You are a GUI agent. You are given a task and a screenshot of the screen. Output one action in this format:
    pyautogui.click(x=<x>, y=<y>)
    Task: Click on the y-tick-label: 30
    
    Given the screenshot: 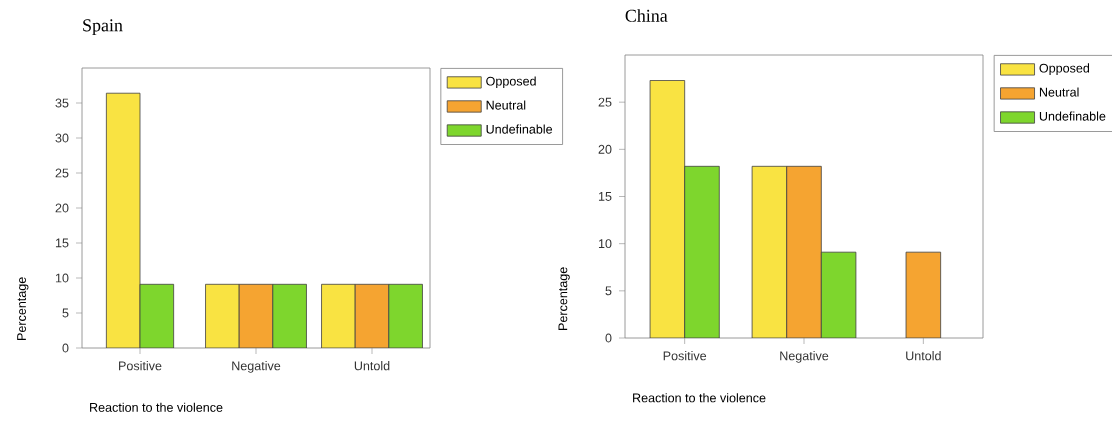 What is the action you would take?
    pyautogui.click(x=62, y=138)
    